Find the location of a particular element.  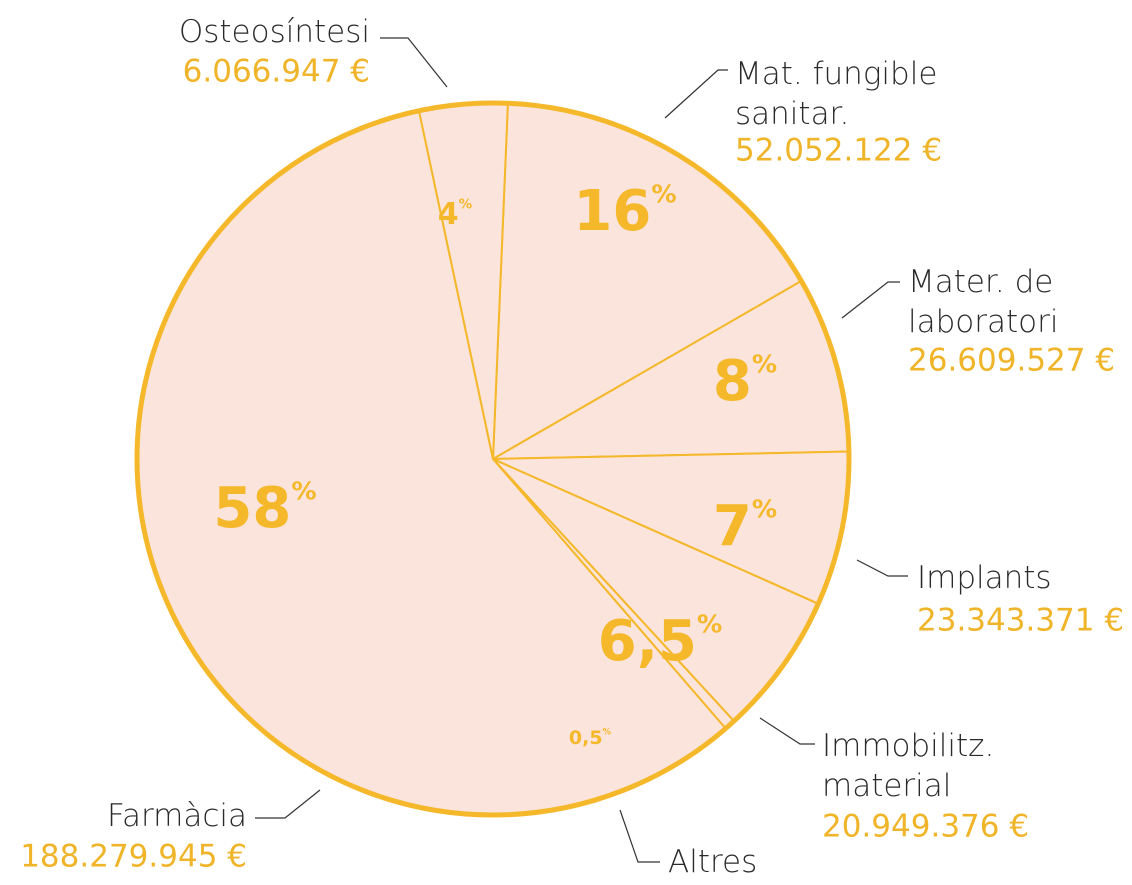

amount-label: 188.279.945 € is located at coordinates (133, 857).